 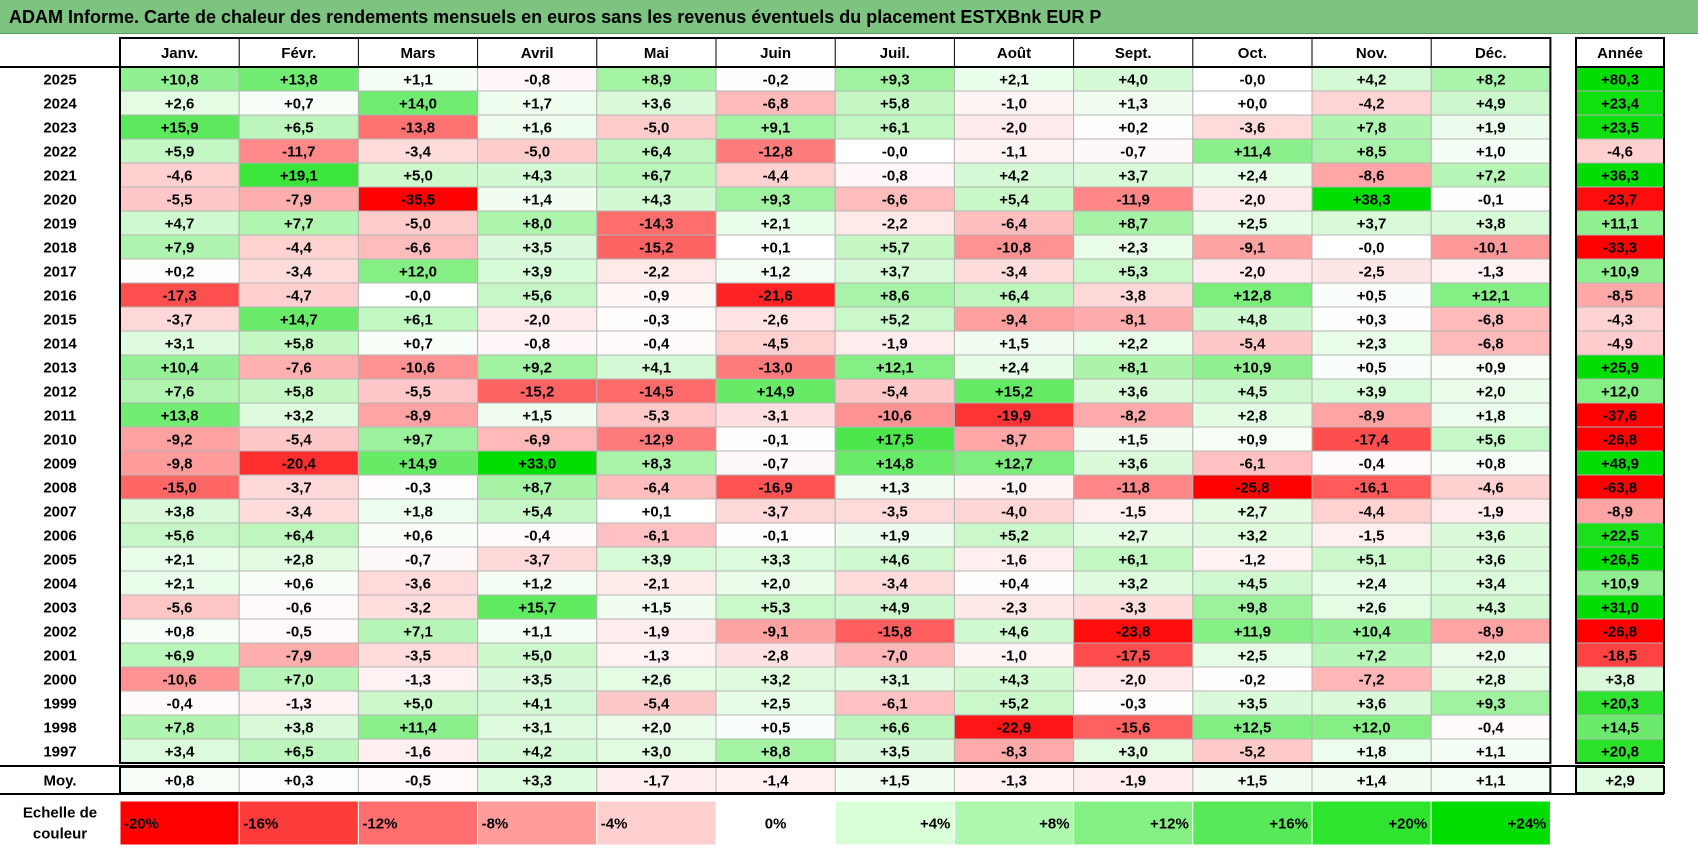 What do you see at coordinates (537, 823) in the screenshot?
I see `scale-swatch` at bounding box center [537, 823].